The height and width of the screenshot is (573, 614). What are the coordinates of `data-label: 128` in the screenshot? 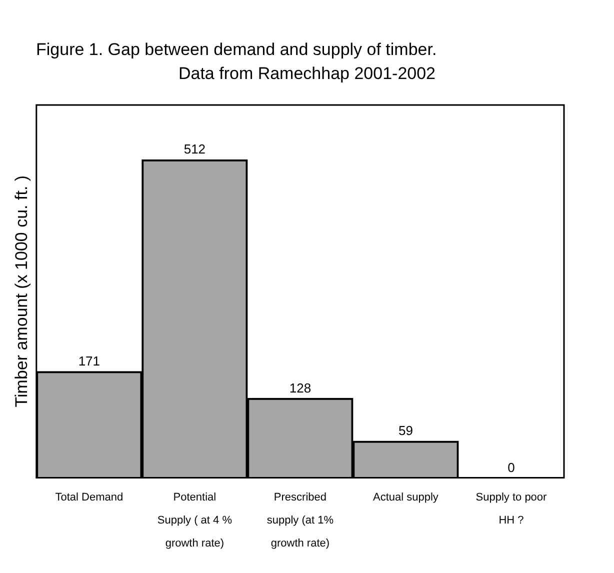 It's located at (300, 388).